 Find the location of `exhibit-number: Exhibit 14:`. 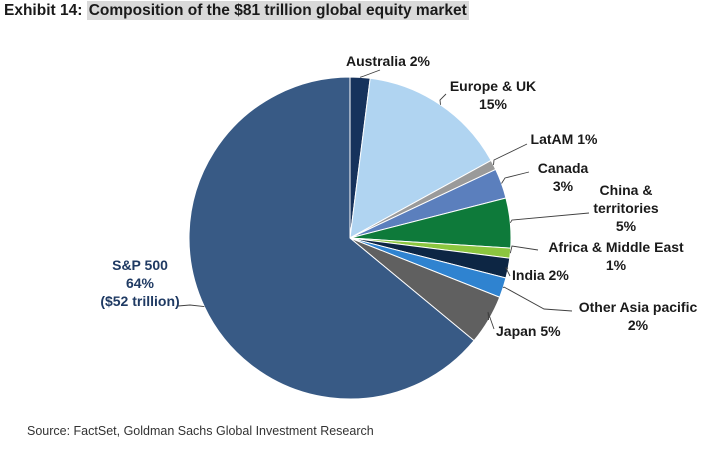

exhibit-number: Exhibit 14: is located at coordinates (43, 10).